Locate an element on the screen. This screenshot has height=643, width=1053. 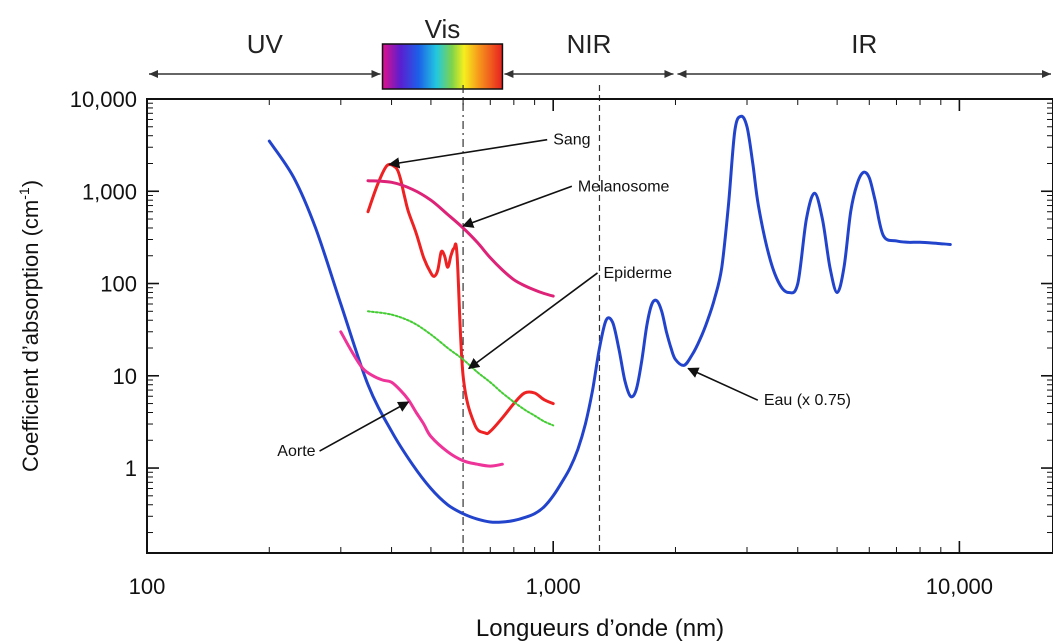
y-axis-title: Coefficient d’absorption (cm-1) is located at coordinates (29, 326).